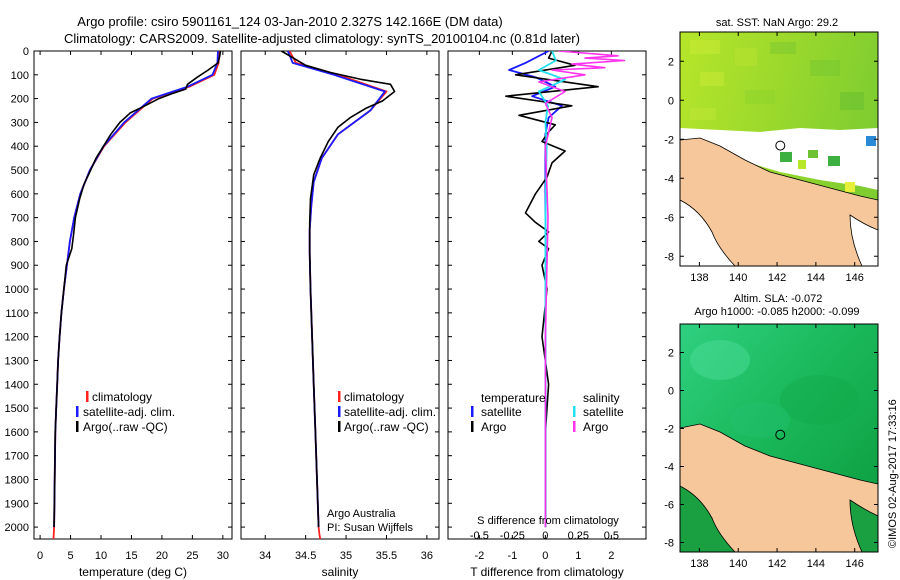 The height and width of the screenshot is (580, 900). Describe the element at coordinates (386, 556) in the screenshot. I see `x-tick-label: 35.5` at that location.